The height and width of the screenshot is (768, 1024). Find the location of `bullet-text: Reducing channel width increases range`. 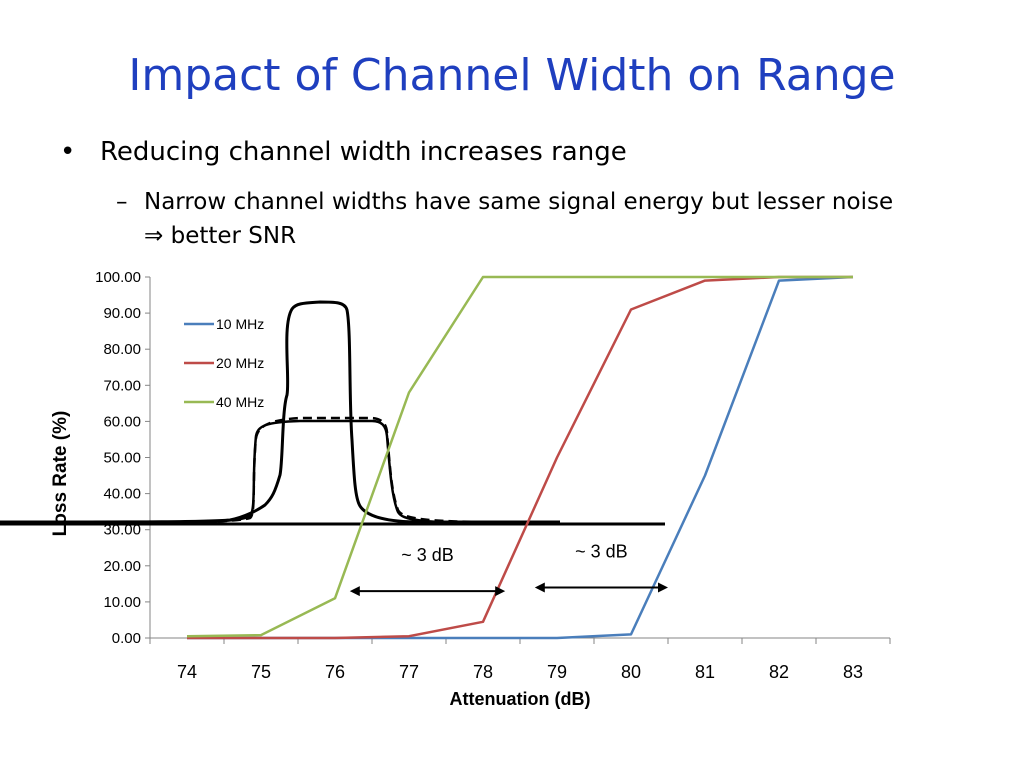

bullet-text: Reducing channel width increases range is located at coordinates (363, 152).